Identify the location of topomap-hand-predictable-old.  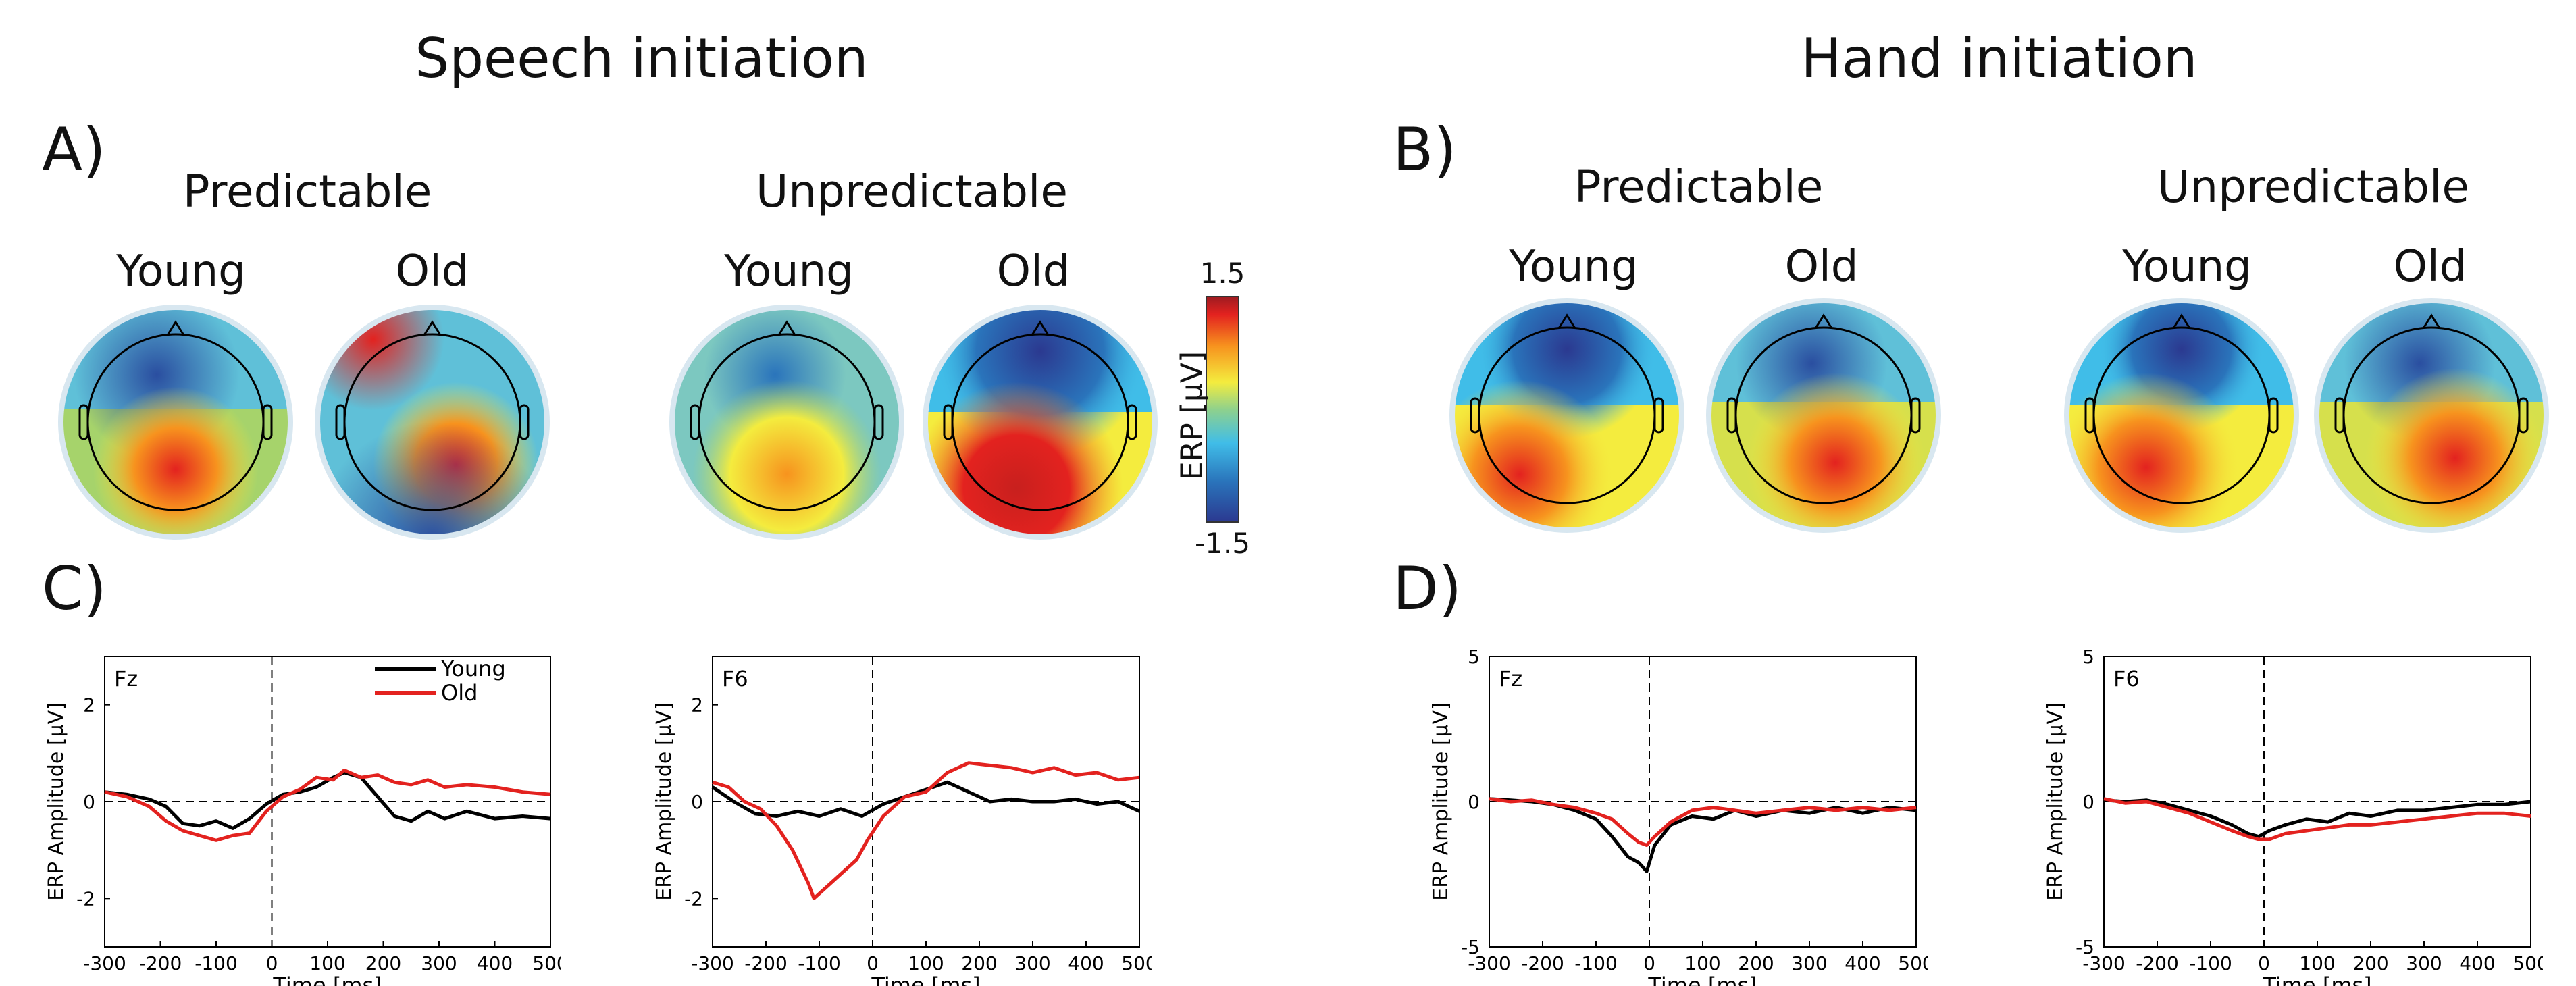
(1823, 415).